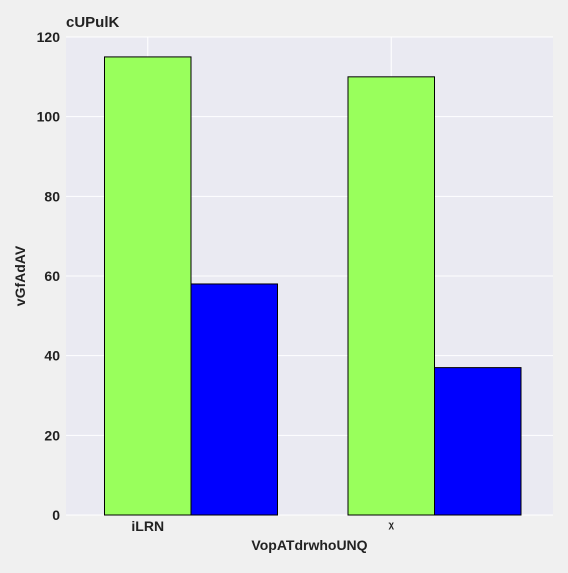  I want to click on x-tick-label: iLRN, so click(147, 526).